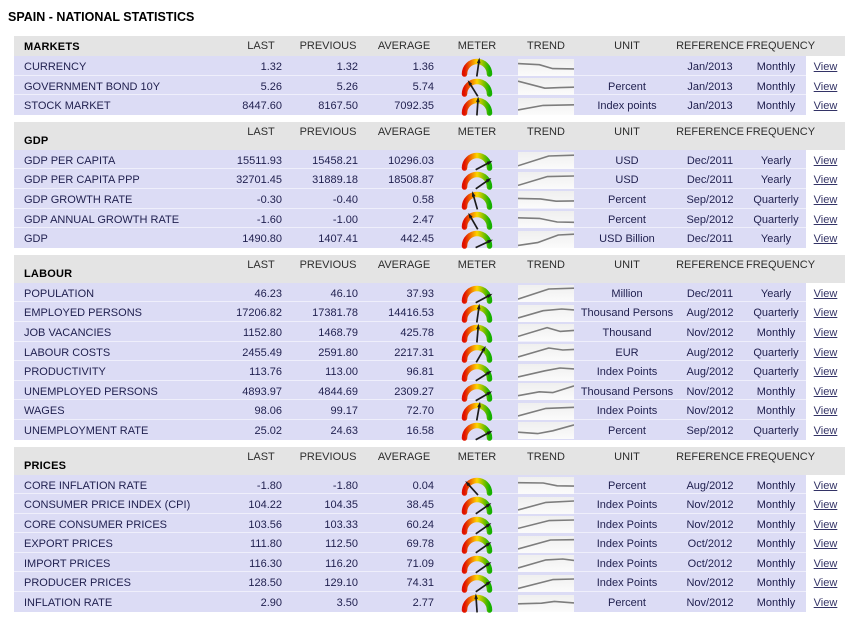  I want to click on indicator-label: PRODUCER PRICES, so click(77, 583).